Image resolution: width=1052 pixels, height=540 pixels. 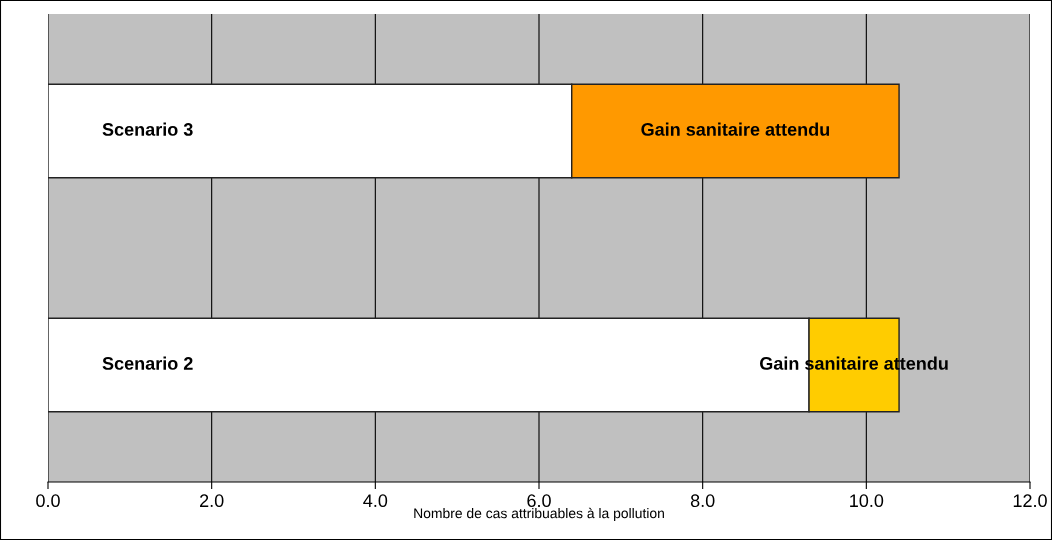 I want to click on y-tick-label: Scenario 2, so click(x=147, y=363).